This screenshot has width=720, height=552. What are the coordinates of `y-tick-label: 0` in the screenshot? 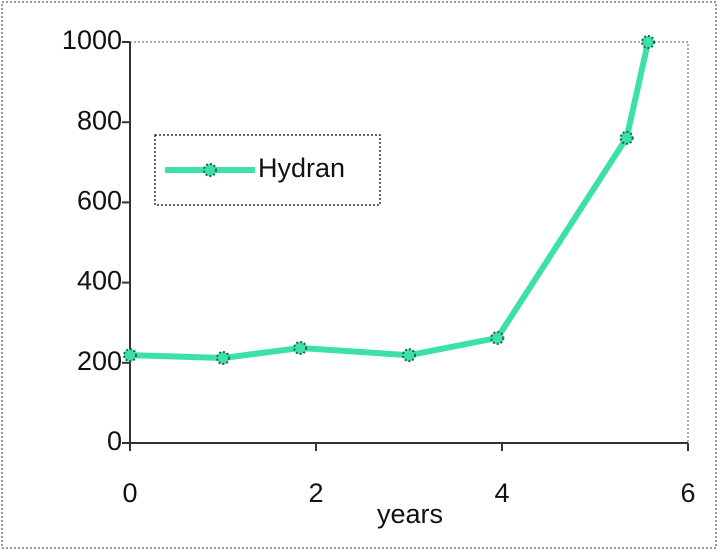 It's located at (114, 441).